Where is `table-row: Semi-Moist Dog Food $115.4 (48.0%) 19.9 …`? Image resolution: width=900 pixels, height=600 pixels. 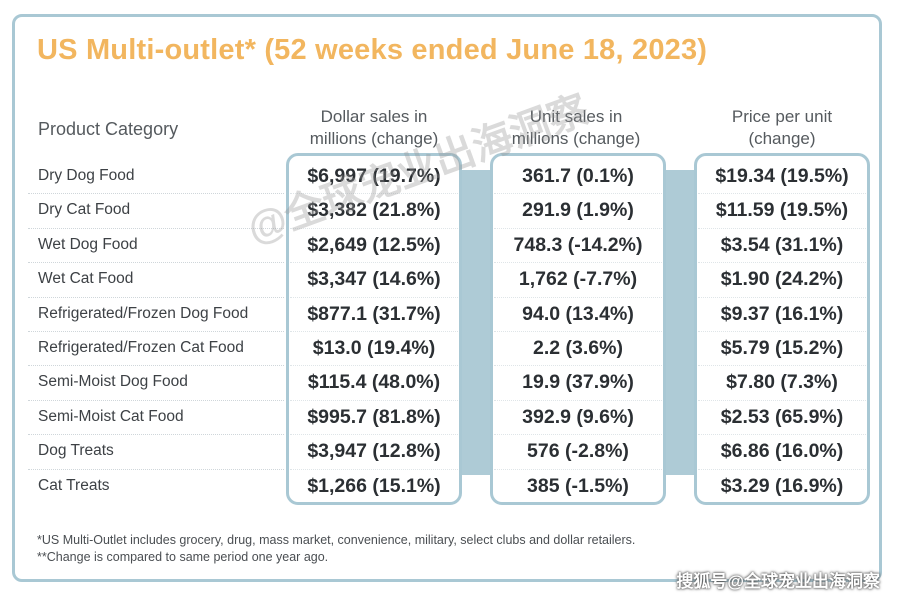
table-row: Semi-Moist Dog Food $115.4 (48.0%) 19.9 … is located at coordinates (449, 383).